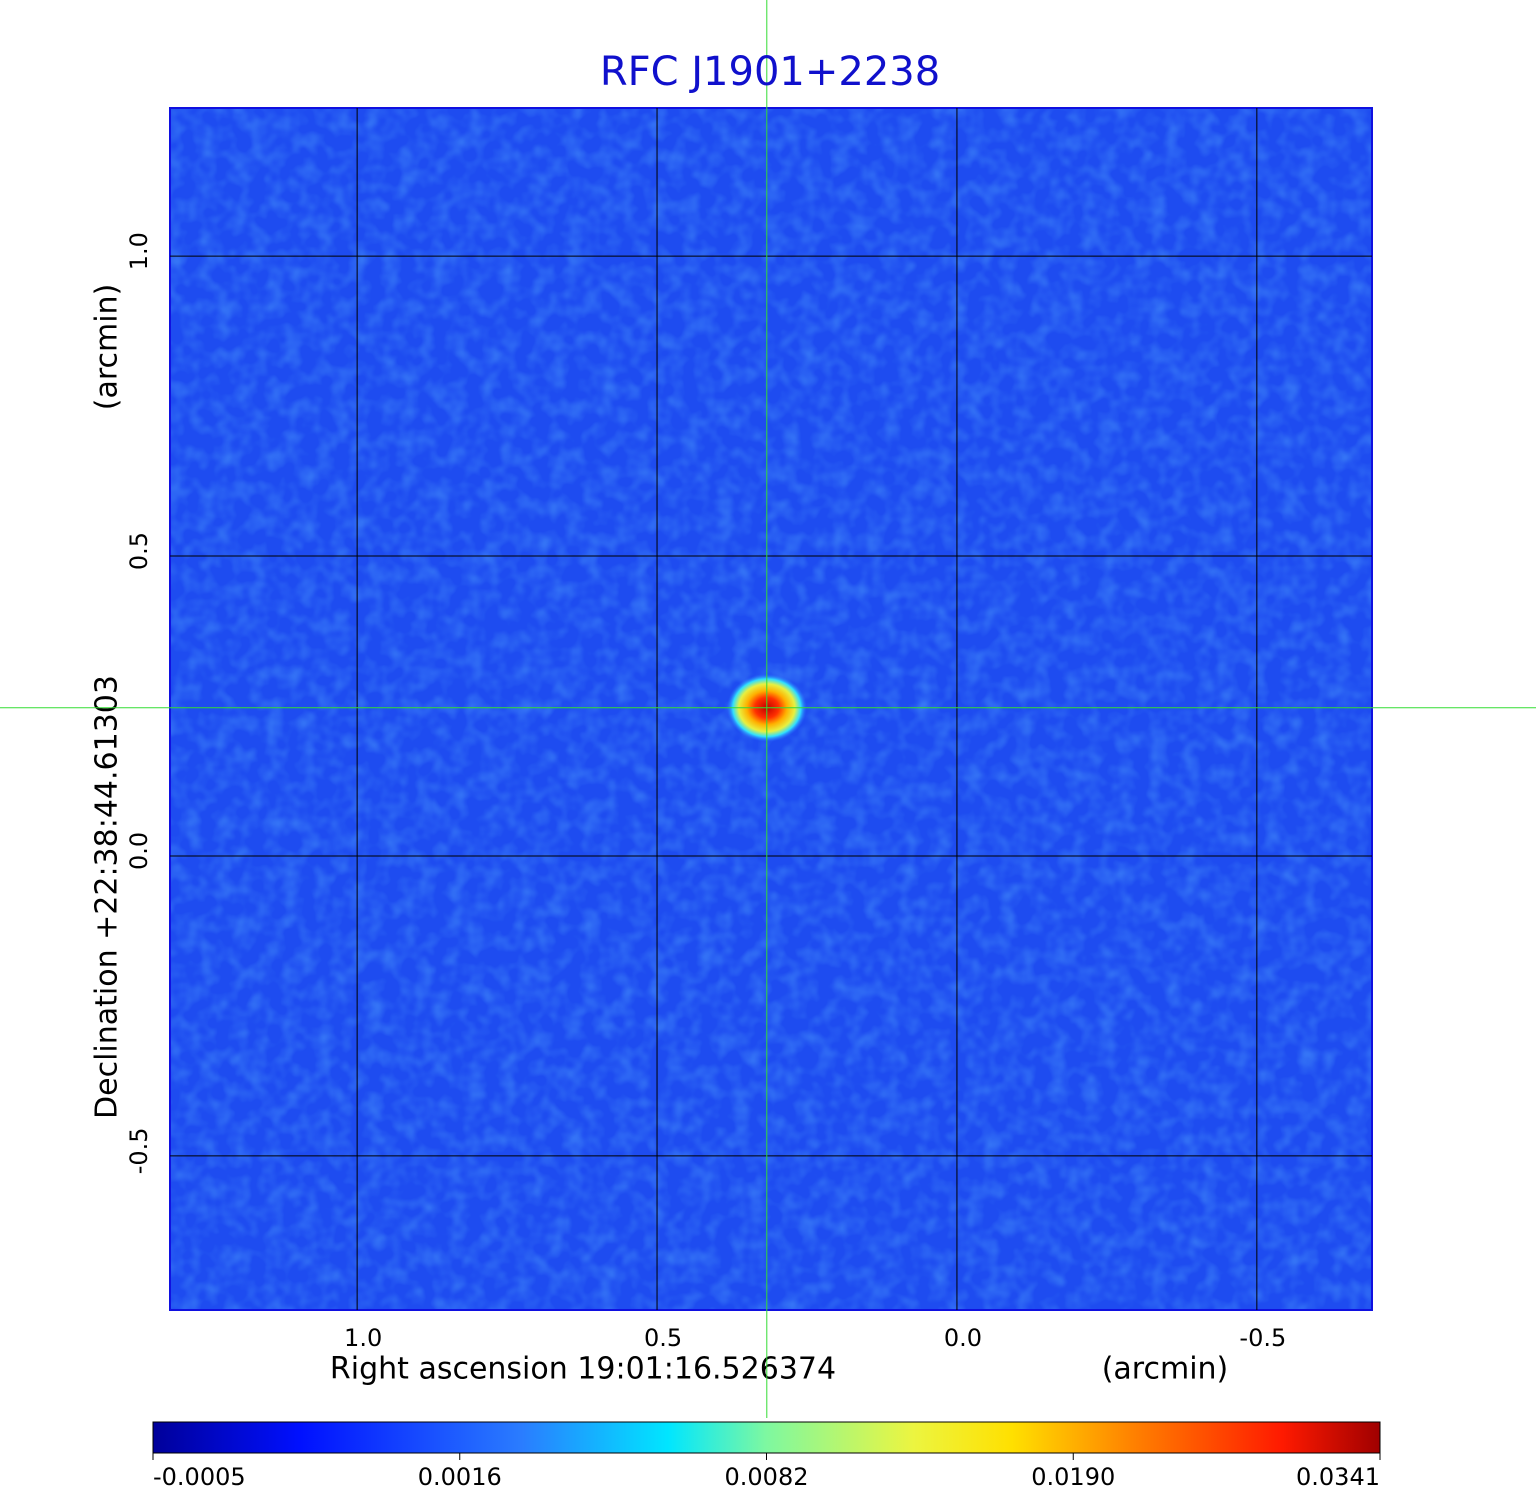 This screenshot has height=1511, width=1536. I want to click on x-tick-label: 0.5, so click(663, 1338).